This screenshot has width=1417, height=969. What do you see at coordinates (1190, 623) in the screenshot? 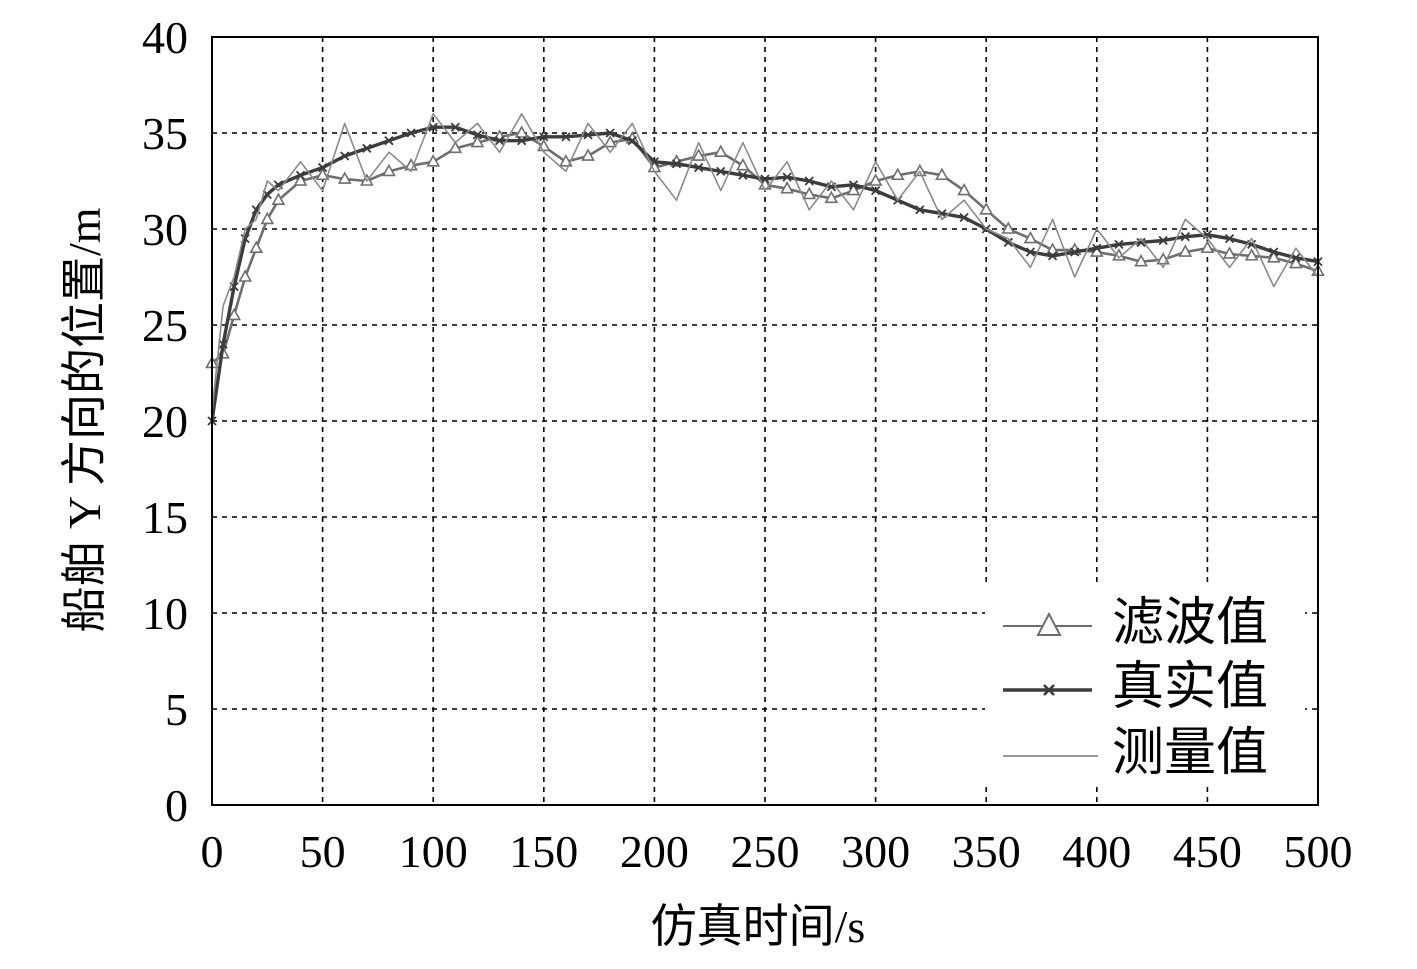
I see `legend-label-filtered: 滤波值` at bounding box center [1190, 623].